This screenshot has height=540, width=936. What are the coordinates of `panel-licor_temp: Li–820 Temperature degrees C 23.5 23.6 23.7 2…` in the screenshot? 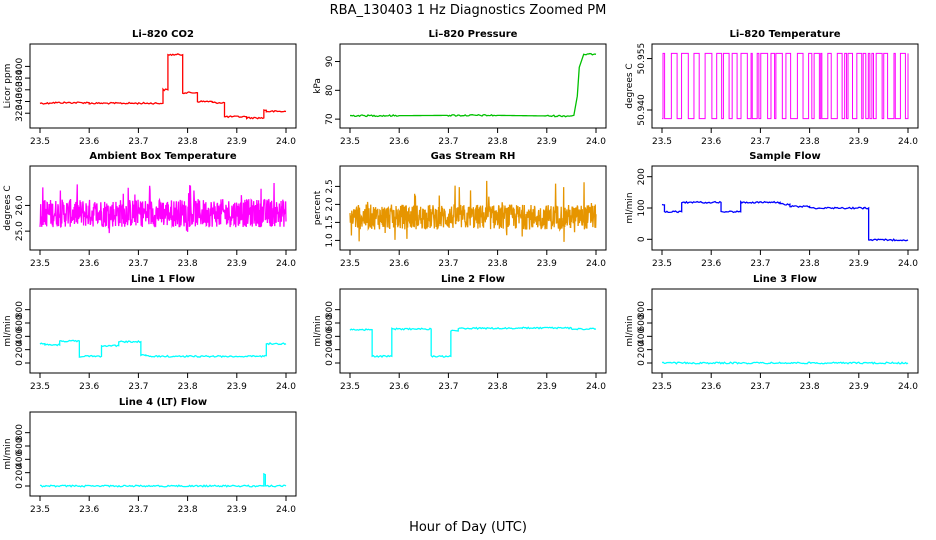 It's located at (772, 88).